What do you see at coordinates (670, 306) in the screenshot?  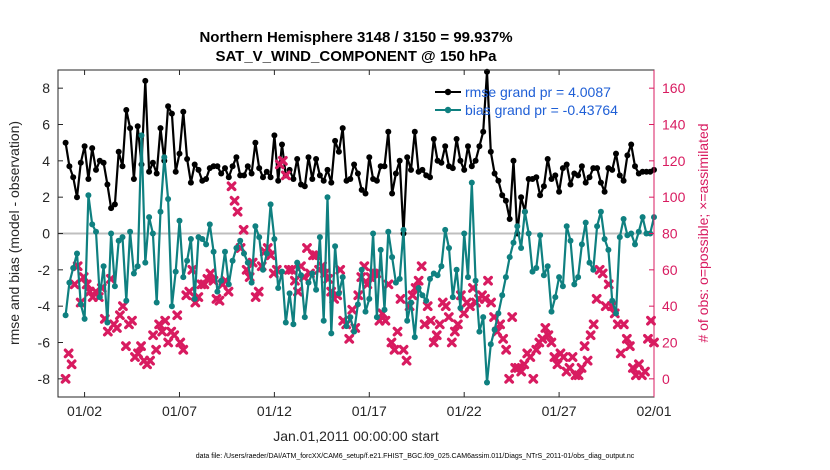 I see `y-tick-right-label: 40` at bounding box center [670, 306].